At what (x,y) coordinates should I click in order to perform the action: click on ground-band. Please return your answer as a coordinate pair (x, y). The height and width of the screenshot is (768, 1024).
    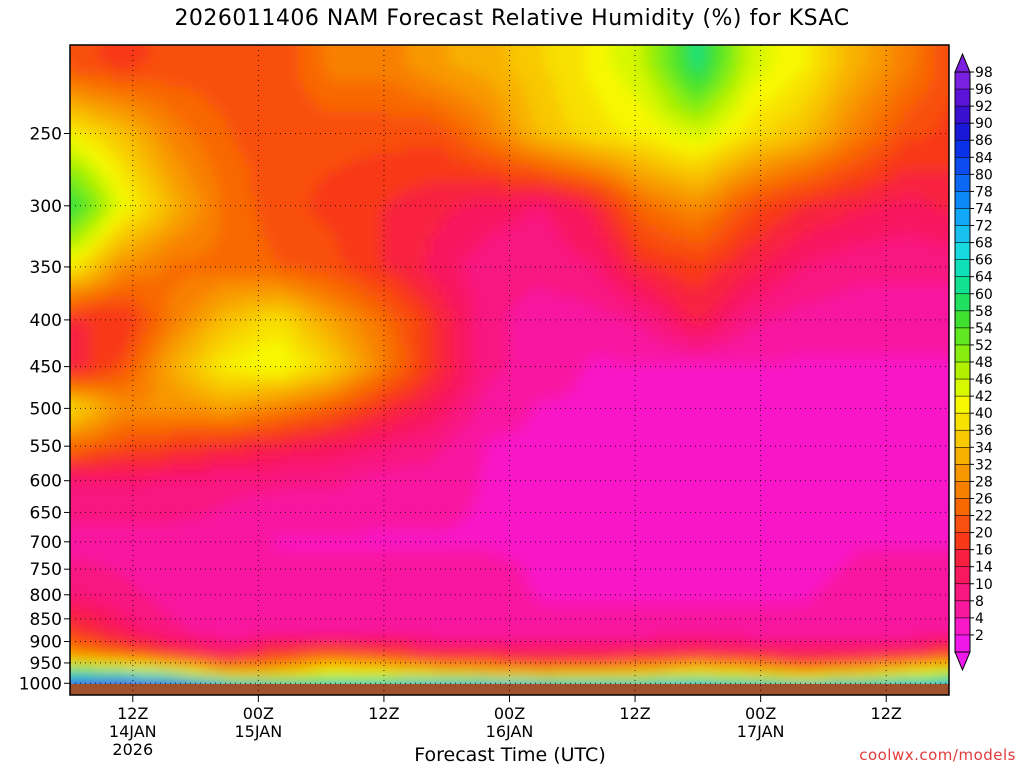
    Looking at the image, I should click on (509, 689).